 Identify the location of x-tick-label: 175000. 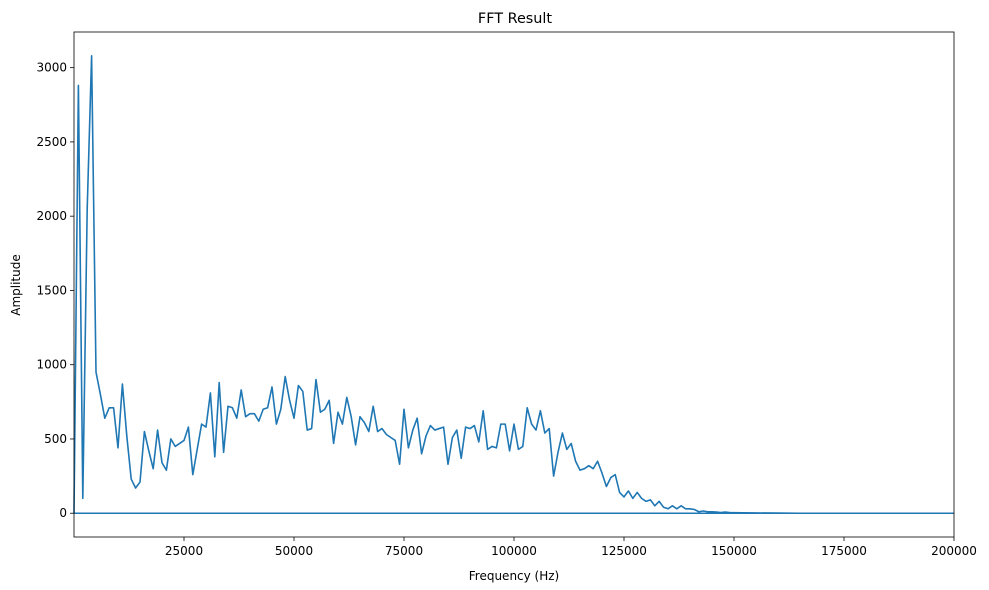
(844, 551).